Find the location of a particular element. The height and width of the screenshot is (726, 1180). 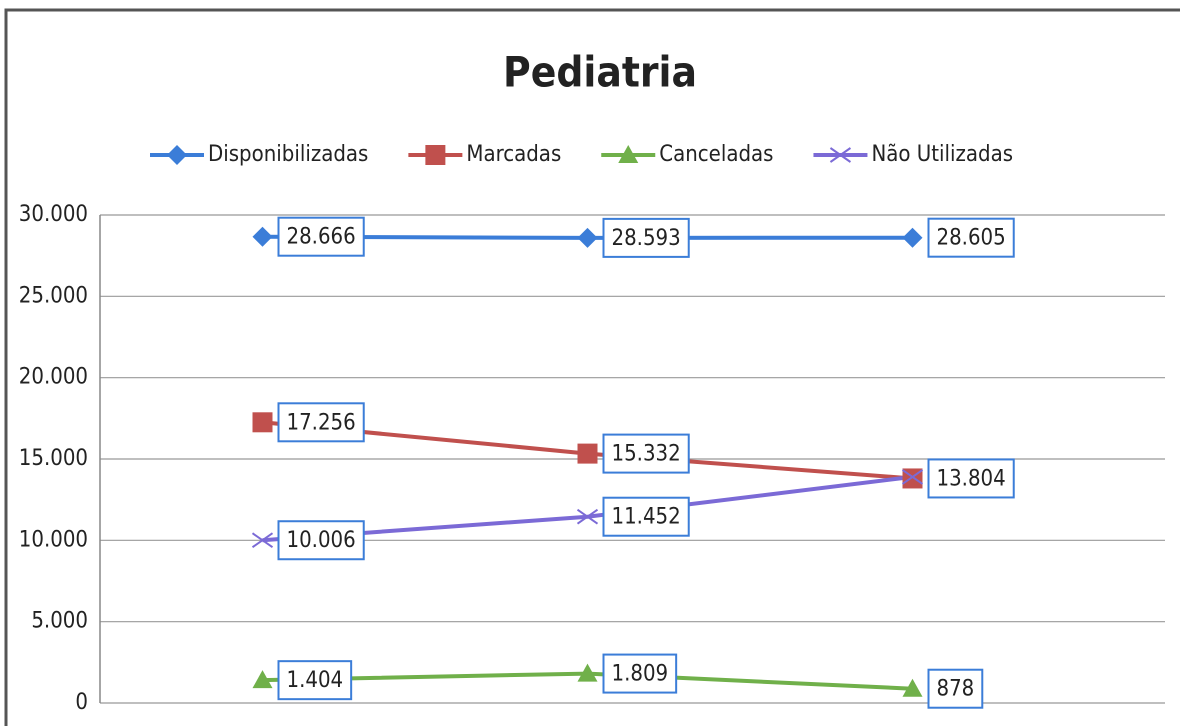

y-tick-label: 30.000 is located at coordinates (53, 214).